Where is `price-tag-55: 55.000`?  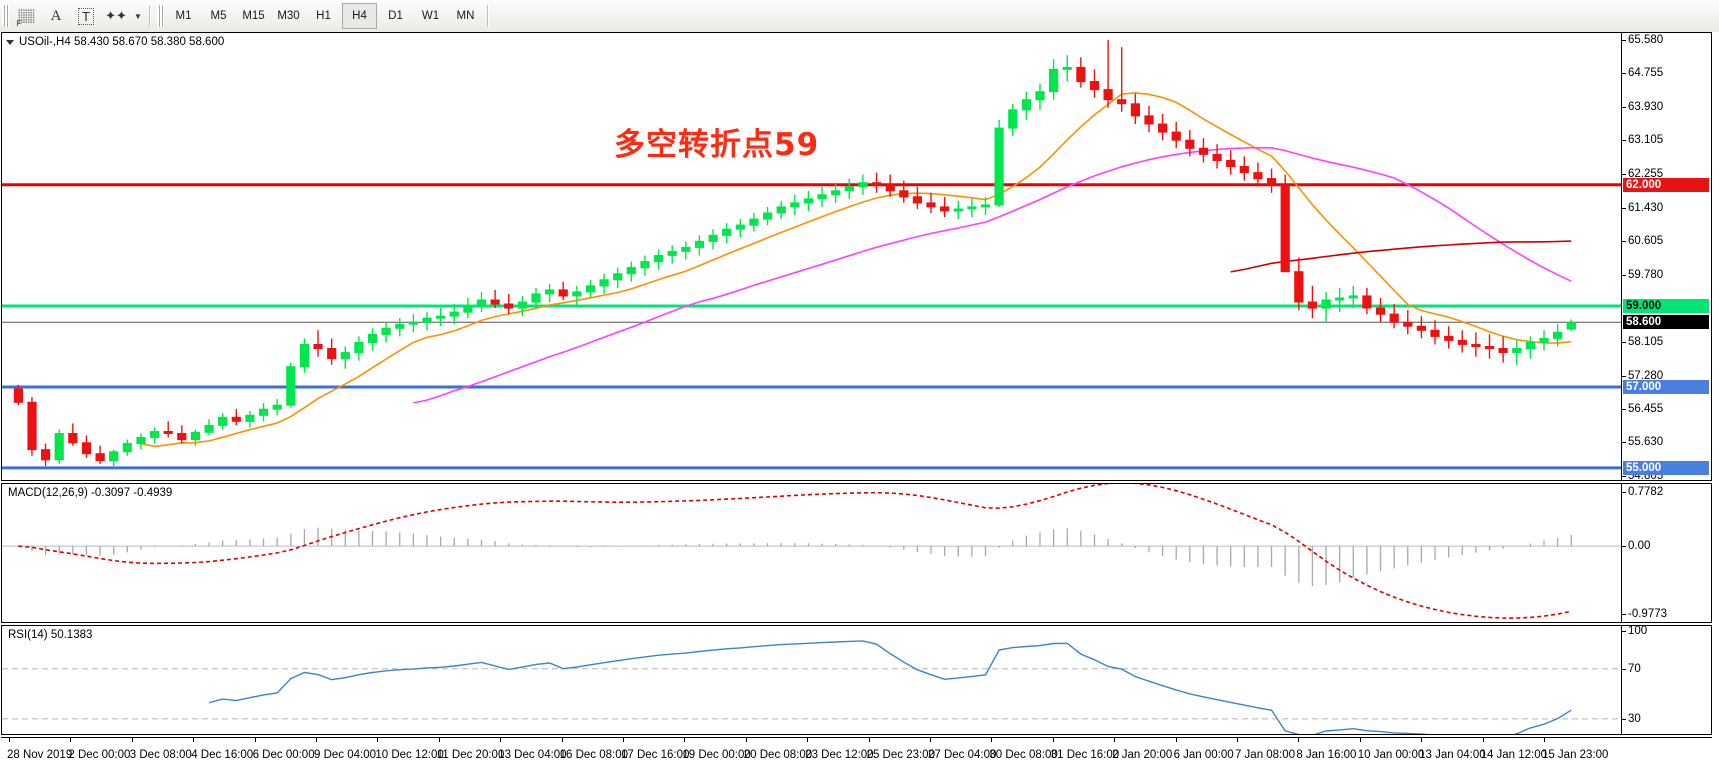
price-tag-55: 55.000 is located at coordinates (1666, 467).